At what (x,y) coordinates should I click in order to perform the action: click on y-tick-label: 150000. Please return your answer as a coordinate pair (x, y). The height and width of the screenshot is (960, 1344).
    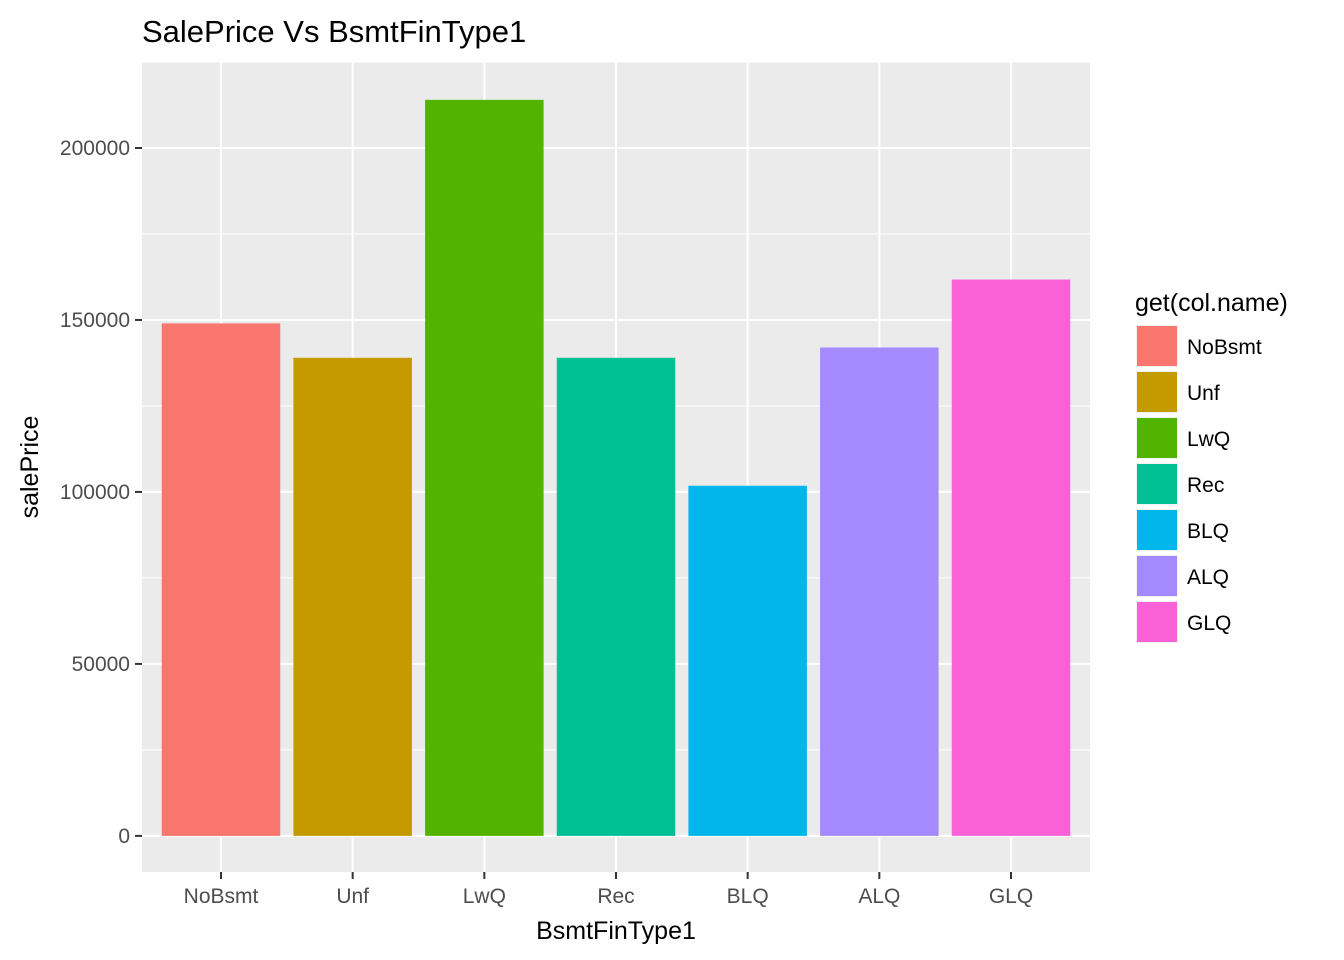
    Looking at the image, I should click on (95, 320).